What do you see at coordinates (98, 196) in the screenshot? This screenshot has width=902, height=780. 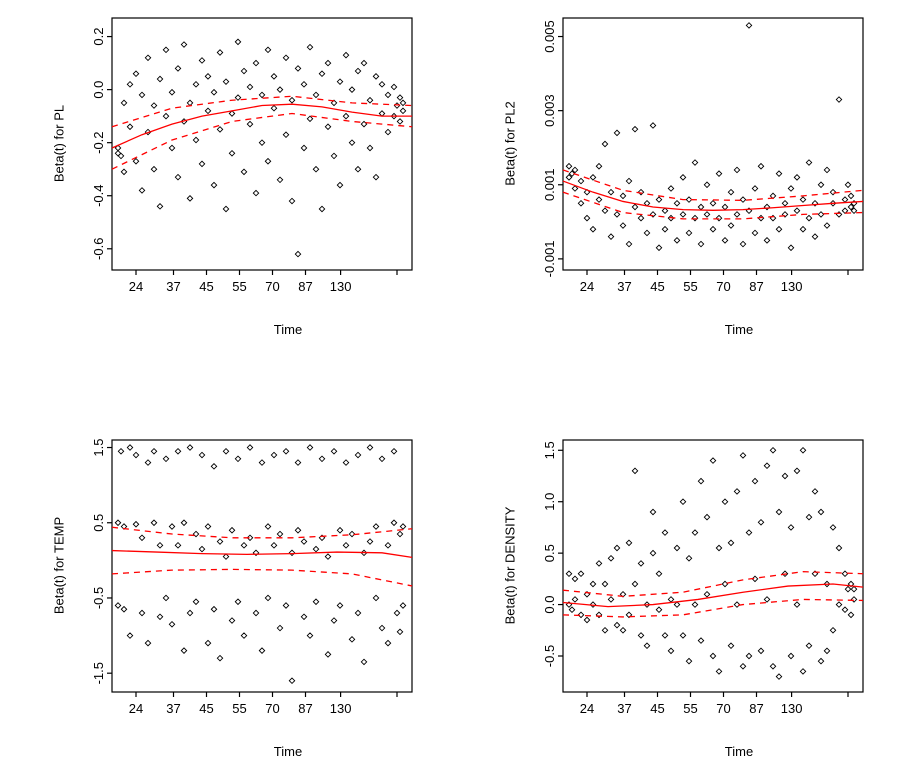 I see `svg-text: -0.4` at bounding box center [98, 196].